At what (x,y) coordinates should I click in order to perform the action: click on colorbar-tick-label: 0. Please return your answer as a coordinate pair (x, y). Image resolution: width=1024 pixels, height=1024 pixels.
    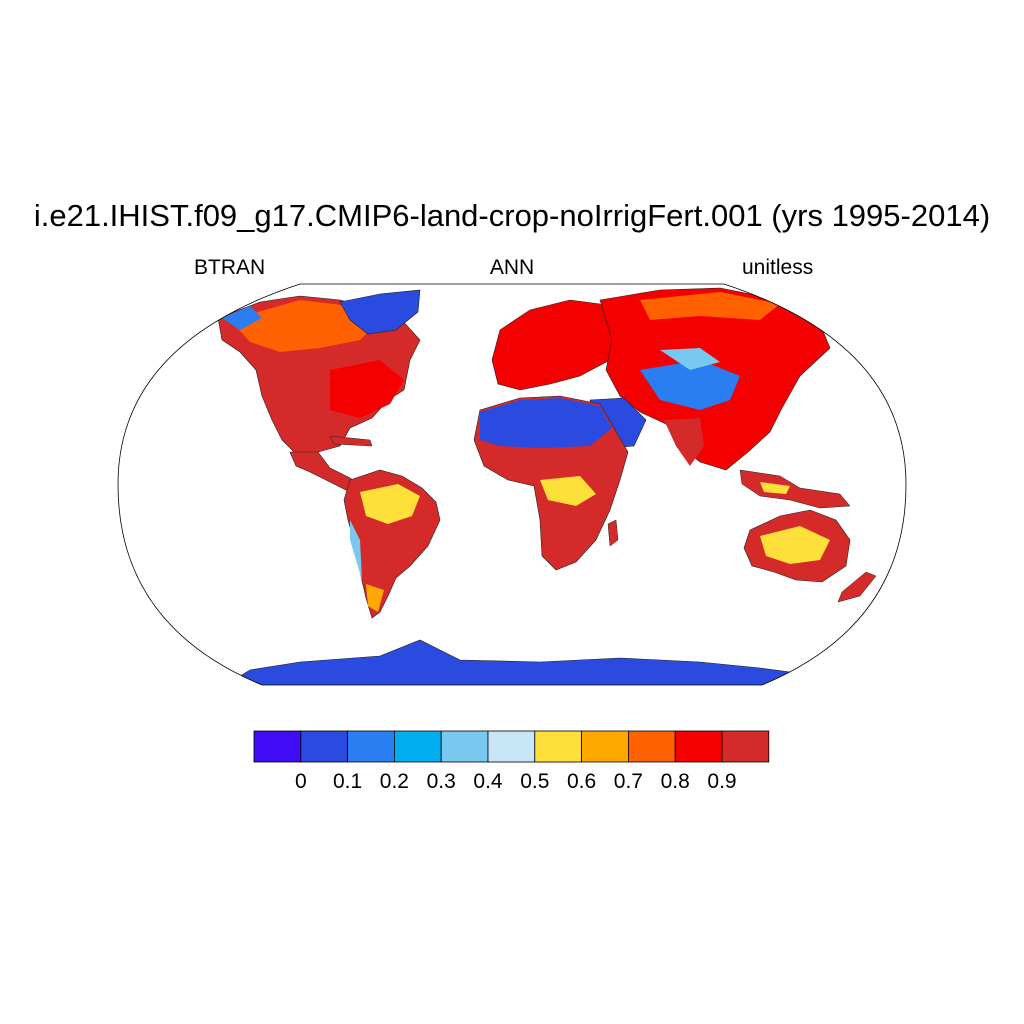
    Looking at the image, I should click on (300, 781).